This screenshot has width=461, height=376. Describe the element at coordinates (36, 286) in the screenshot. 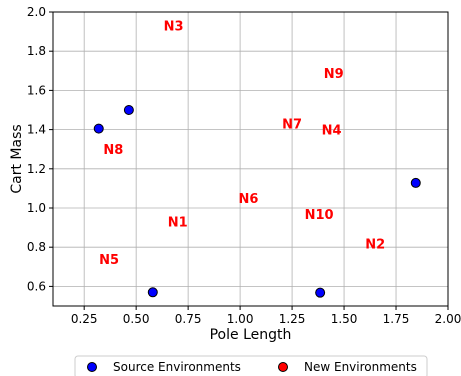

I see `y-tick-label: 0.6` at that location.